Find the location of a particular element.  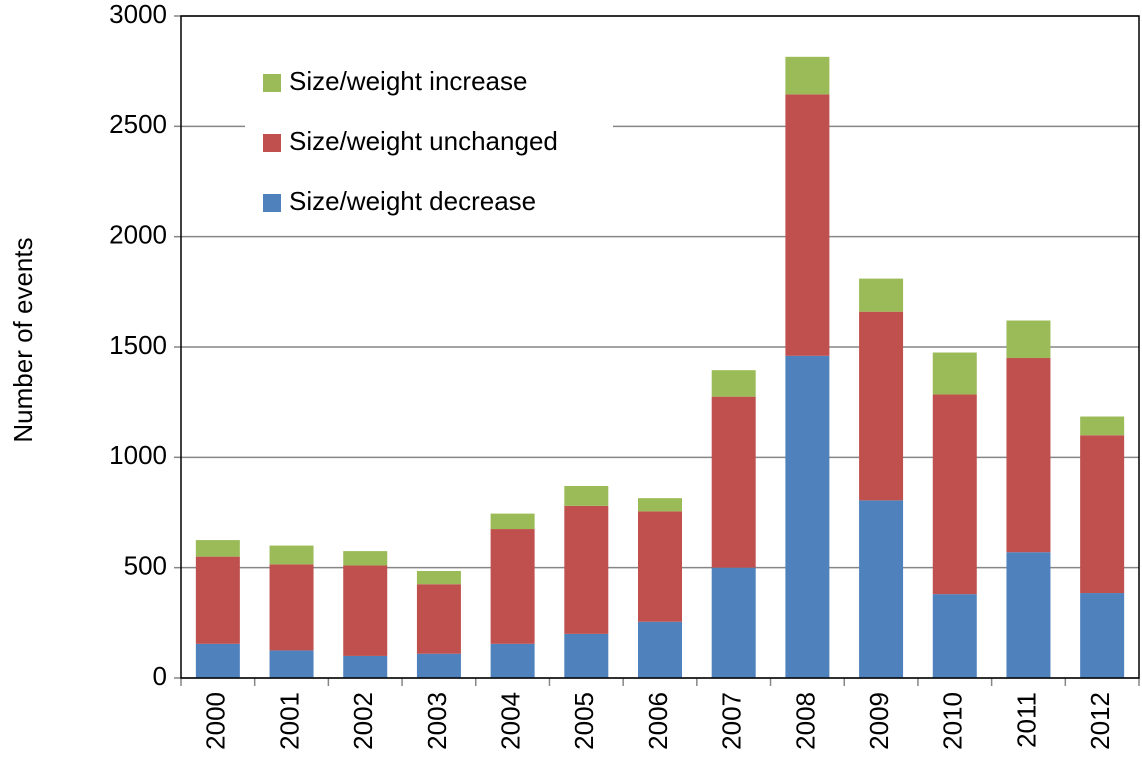

x-tick-label: 2004 is located at coordinates (510, 721).